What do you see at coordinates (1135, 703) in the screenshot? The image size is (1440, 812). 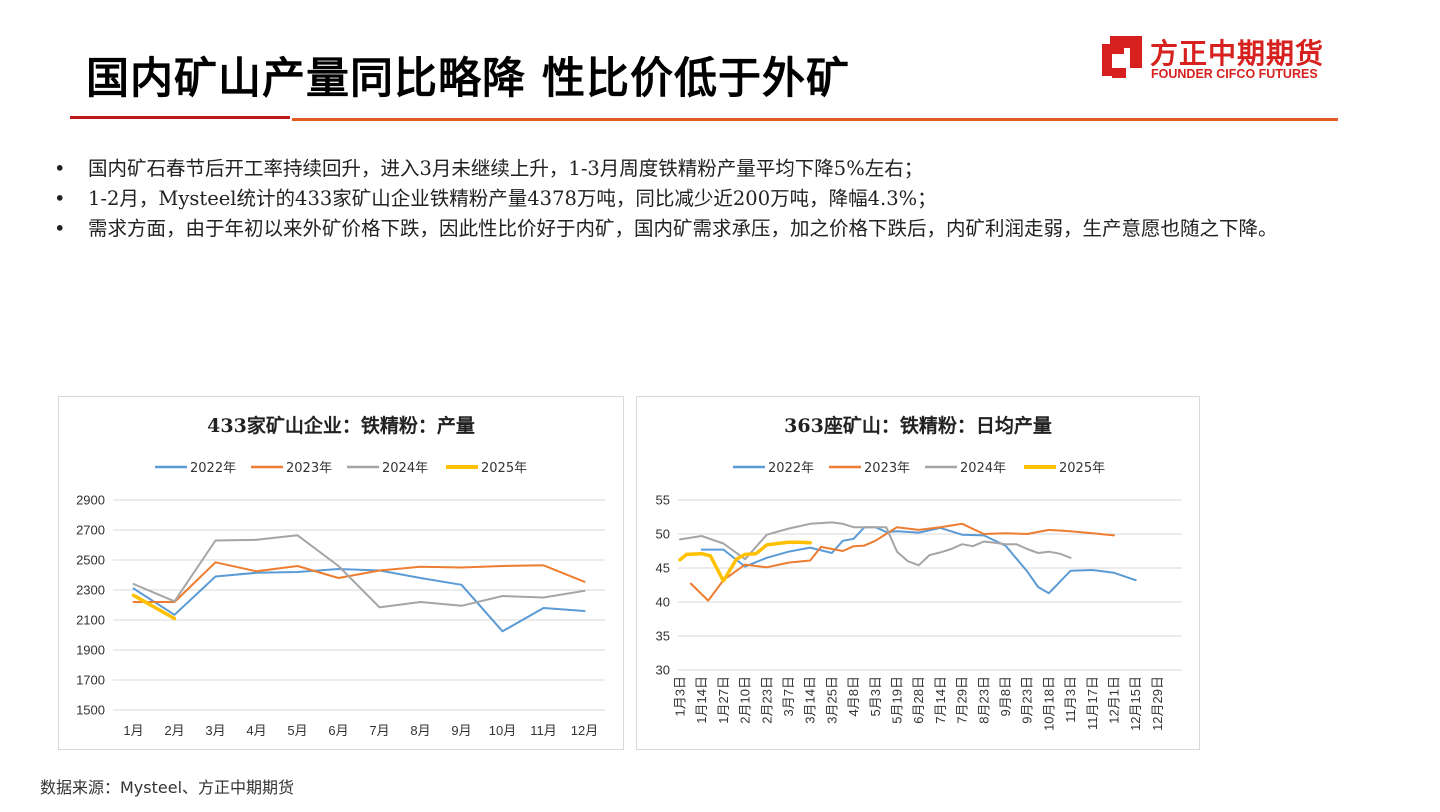 I see `x-tick-label: 12月15日` at bounding box center [1135, 703].